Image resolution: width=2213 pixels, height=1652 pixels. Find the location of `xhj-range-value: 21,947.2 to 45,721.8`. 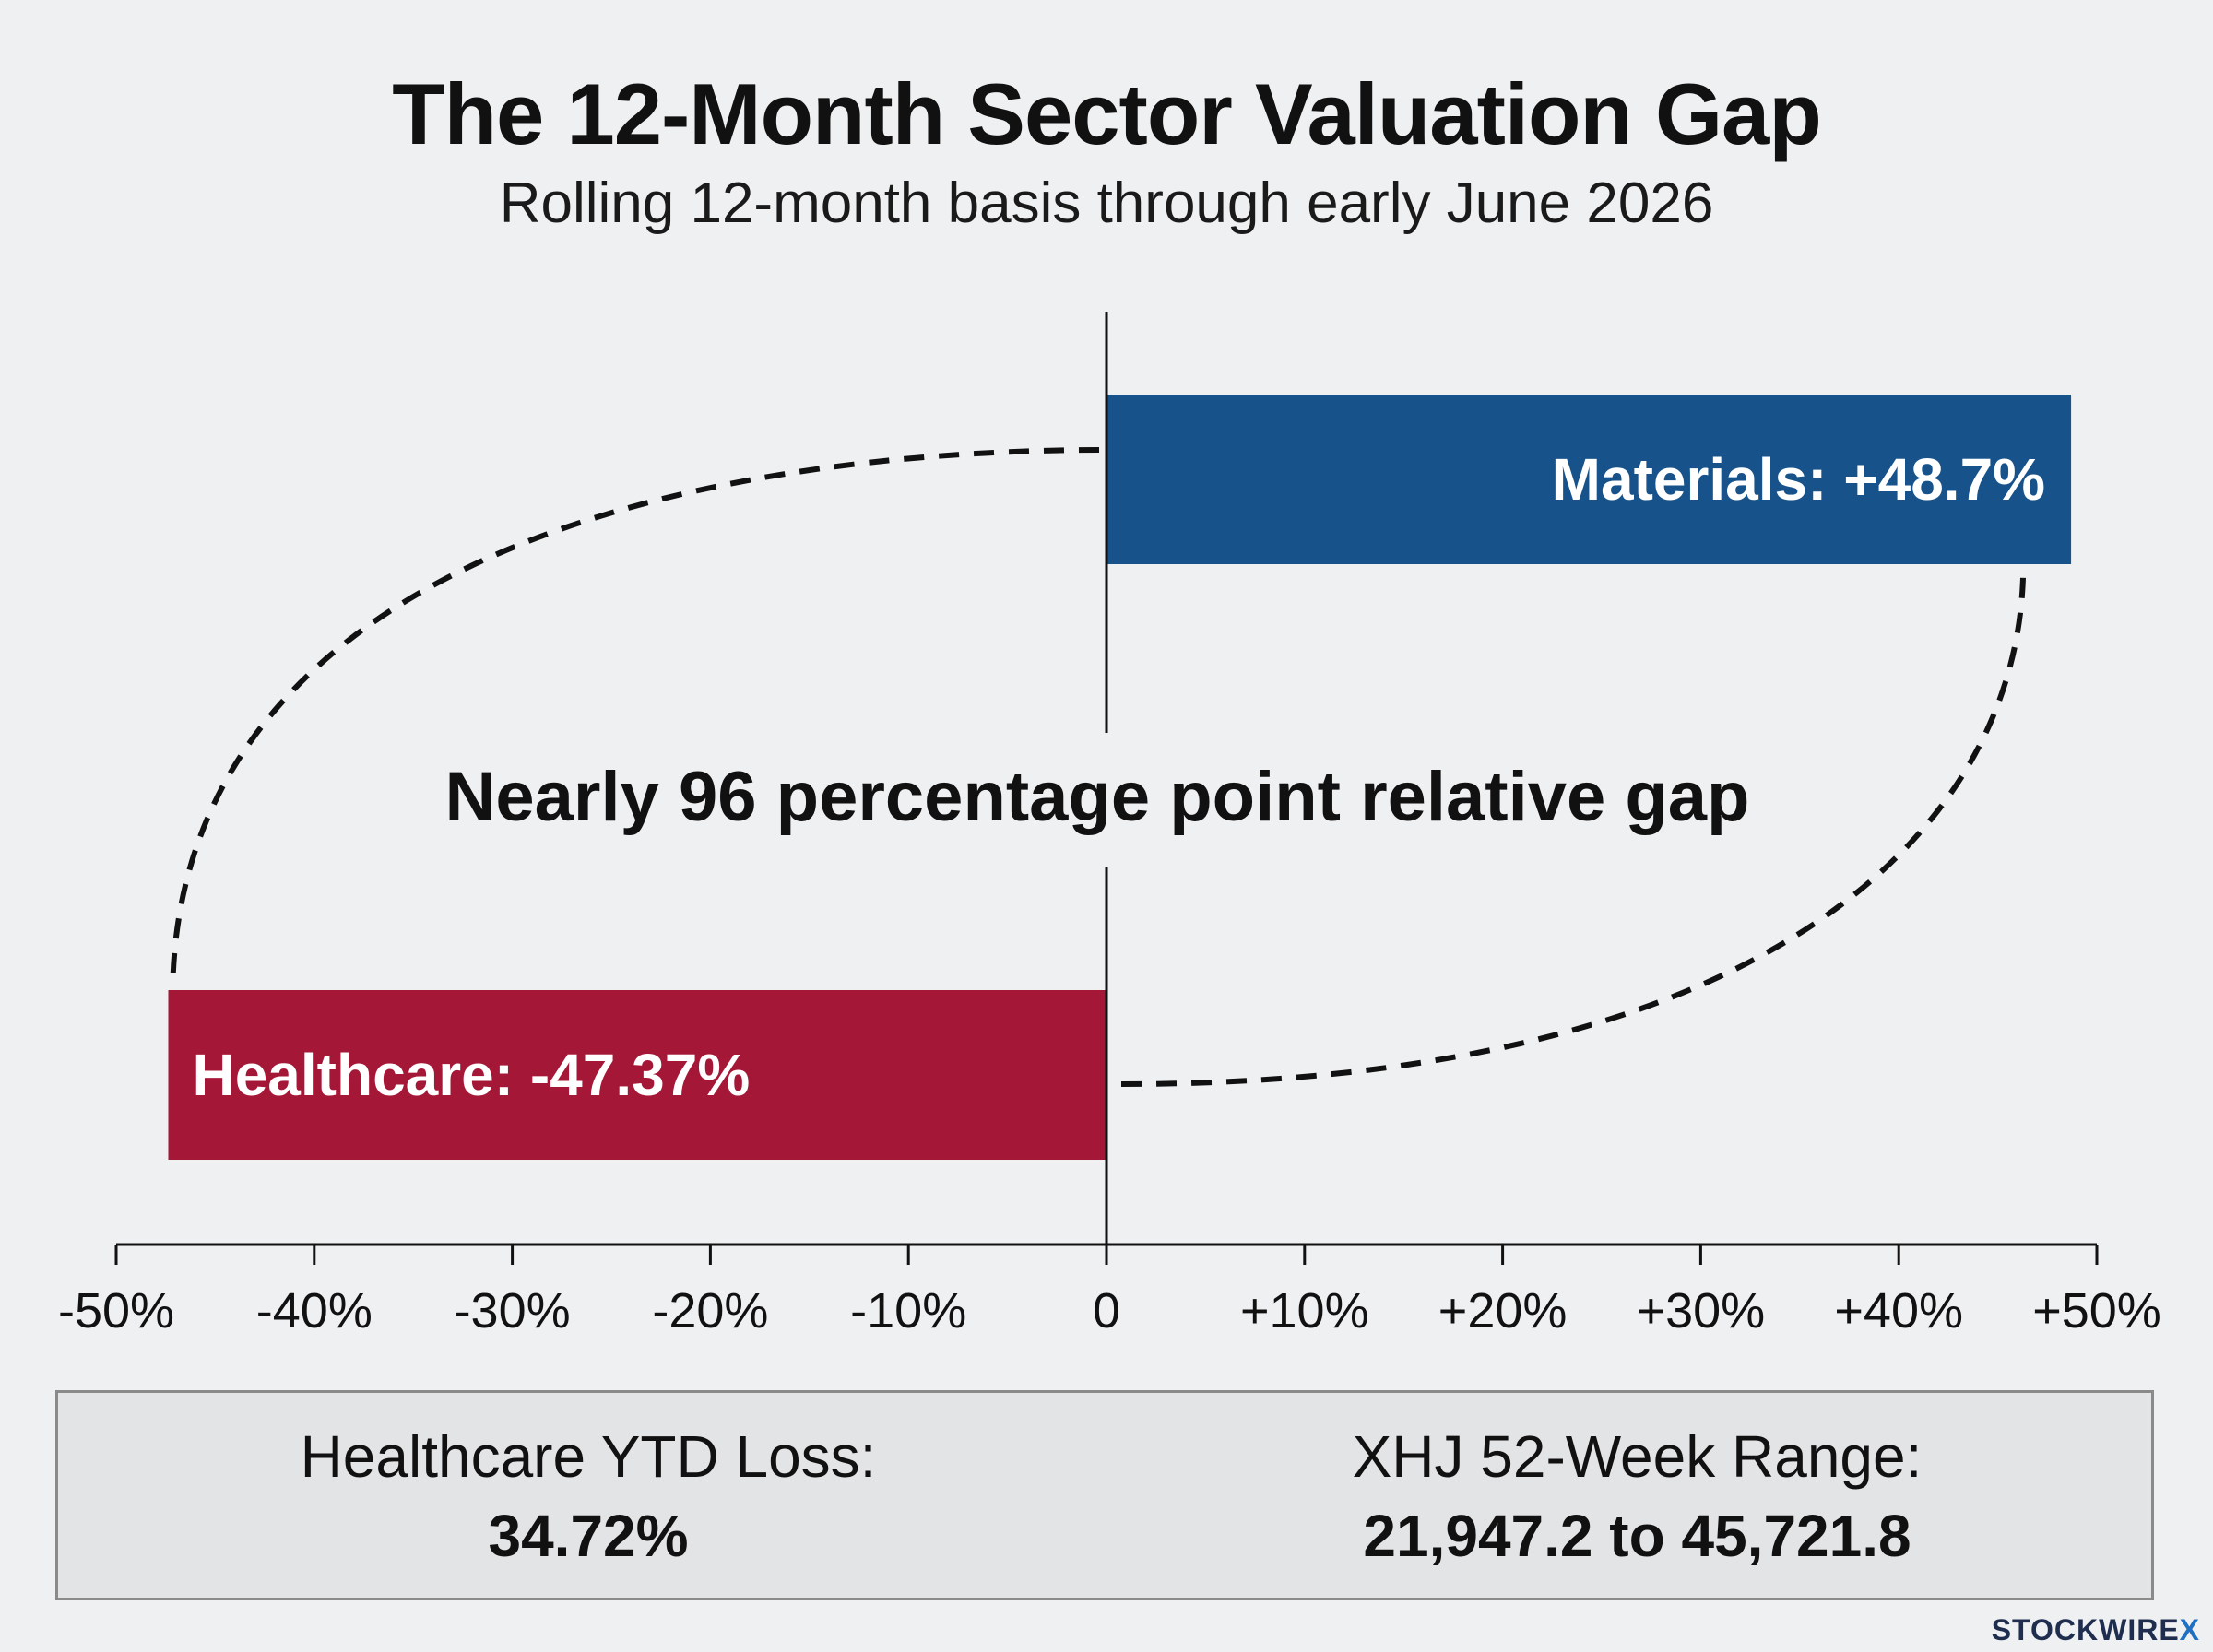

xhj-range-value: 21,947.2 to 45,721.8 is located at coordinates (1637, 1536).